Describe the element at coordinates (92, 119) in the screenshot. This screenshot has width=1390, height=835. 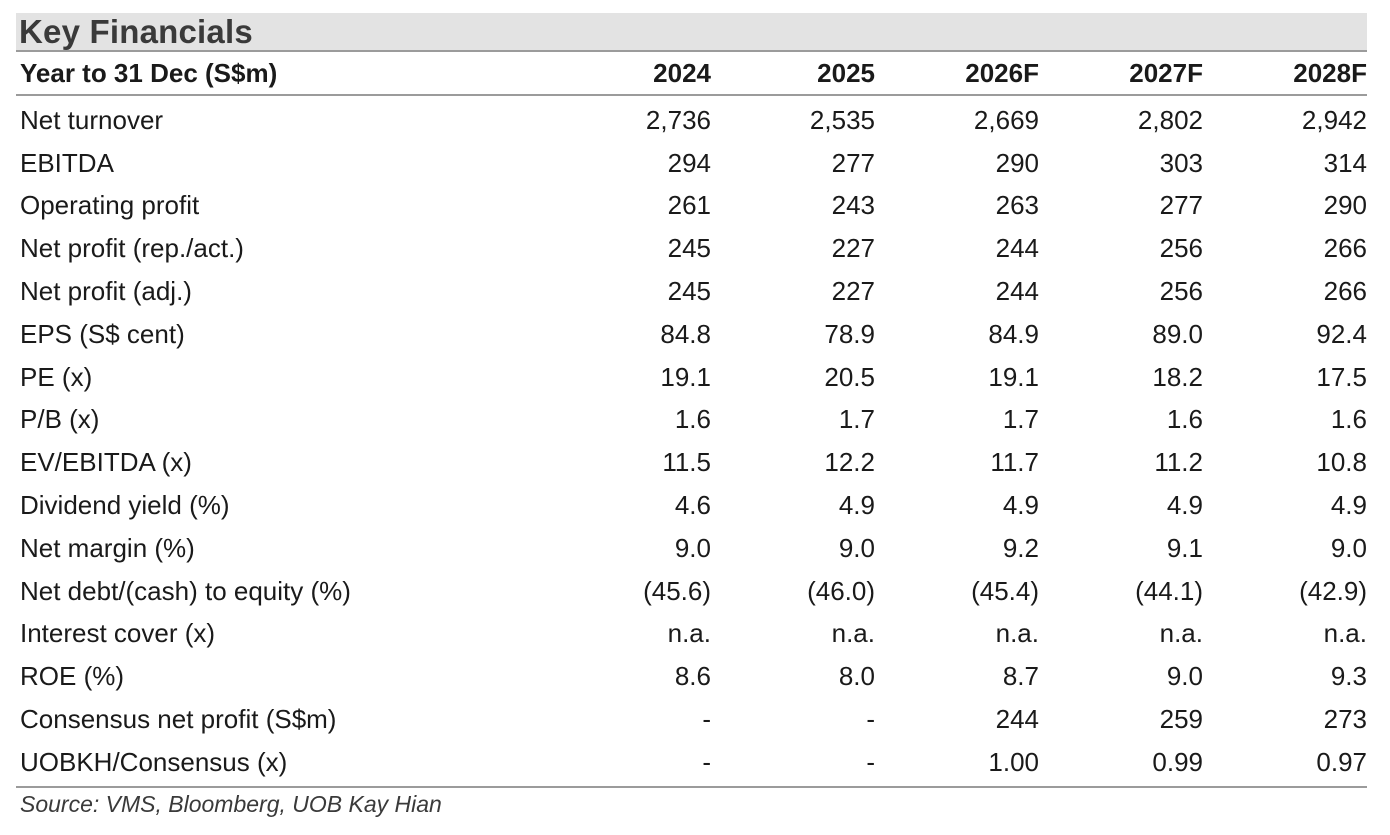
I see `row-label: Net turnover` at that location.